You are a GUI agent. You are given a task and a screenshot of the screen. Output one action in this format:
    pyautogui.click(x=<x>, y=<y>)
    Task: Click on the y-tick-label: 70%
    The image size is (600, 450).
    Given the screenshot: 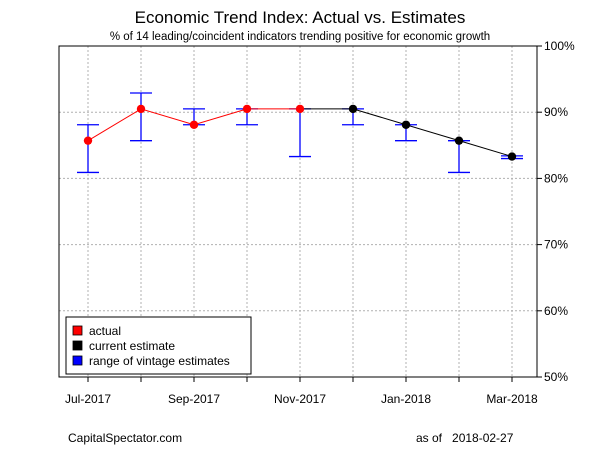 What is the action you would take?
    pyautogui.click(x=556, y=245)
    